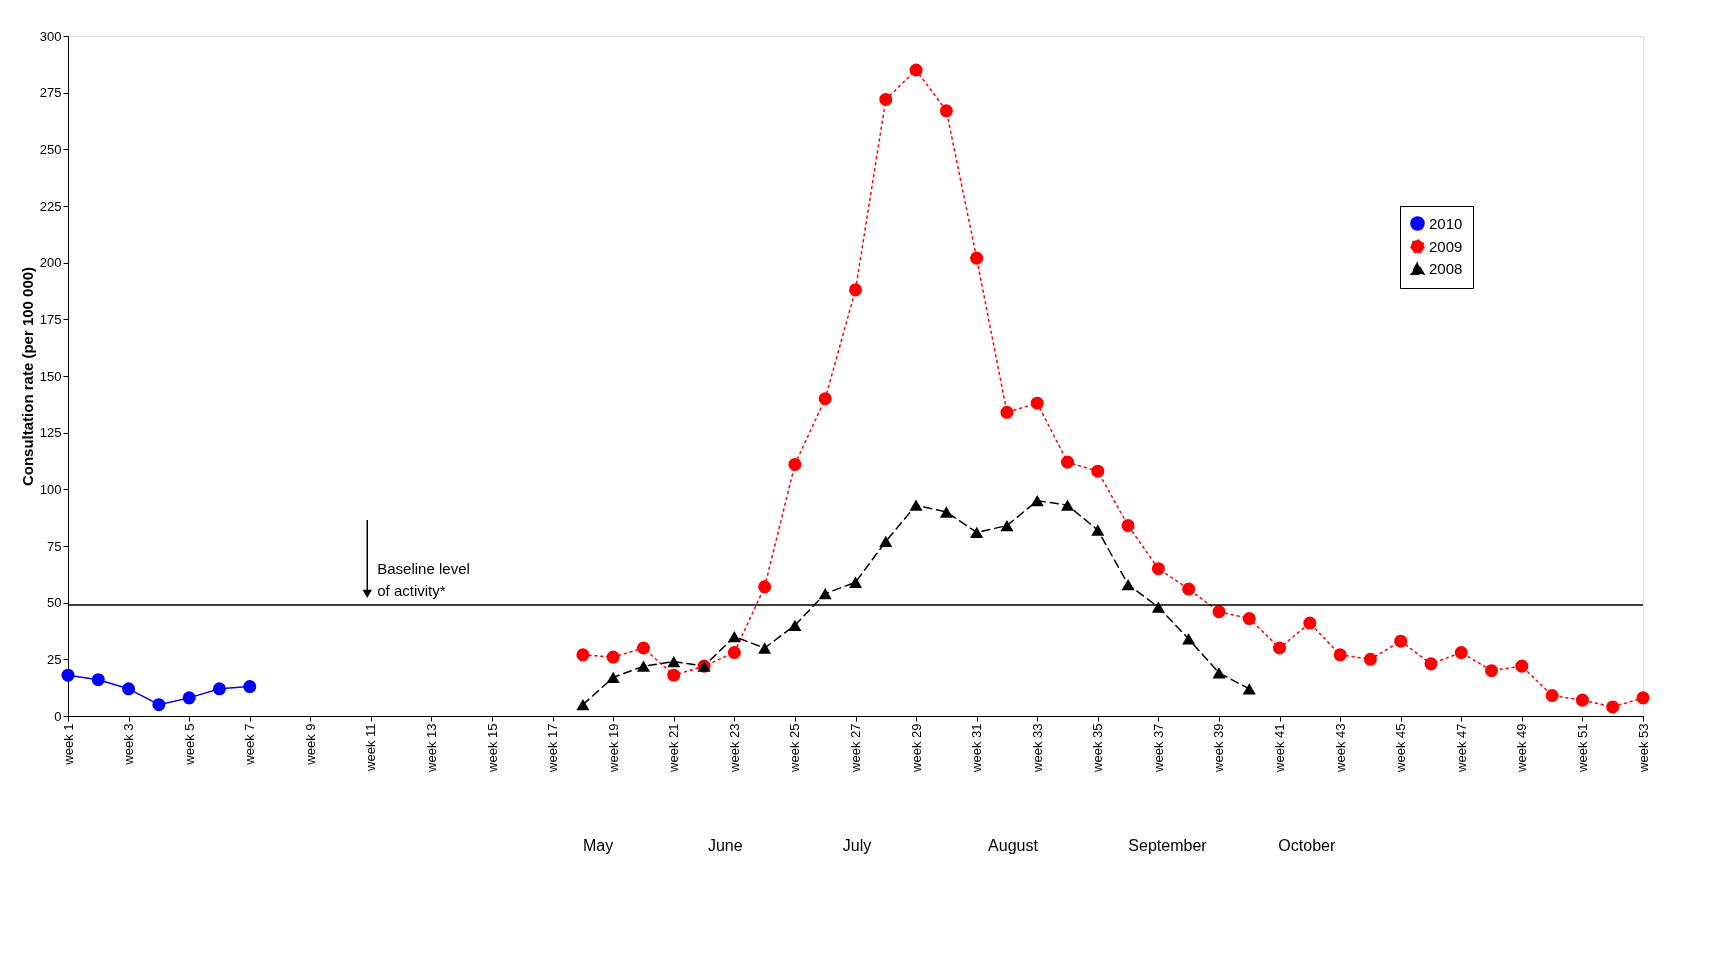  What do you see at coordinates (492, 748) in the screenshot?
I see `x-tick-label: week 15` at bounding box center [492, 748].